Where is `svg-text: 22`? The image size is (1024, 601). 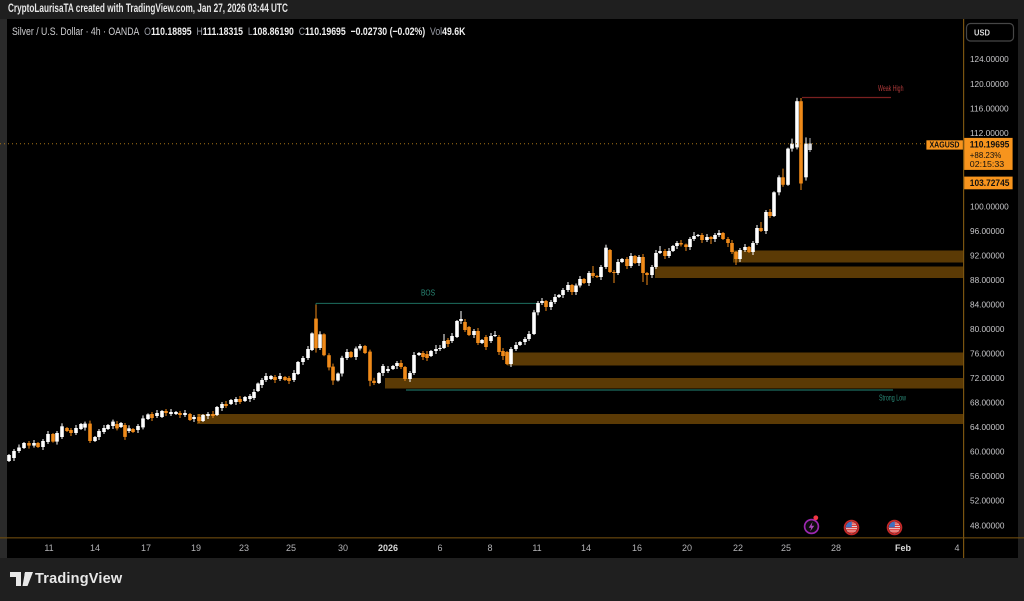
svg-text: 22 is located at coordinates (738, 548).